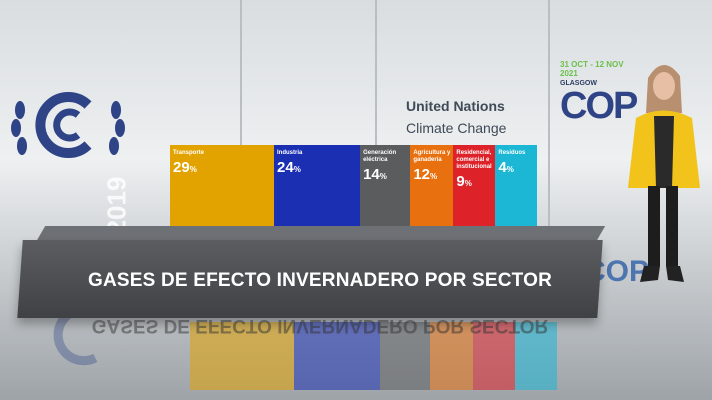 This screenshot has height=400, width=712. I want to click on bar-label: Residencial, comercial e institucional, so click(474, 160).